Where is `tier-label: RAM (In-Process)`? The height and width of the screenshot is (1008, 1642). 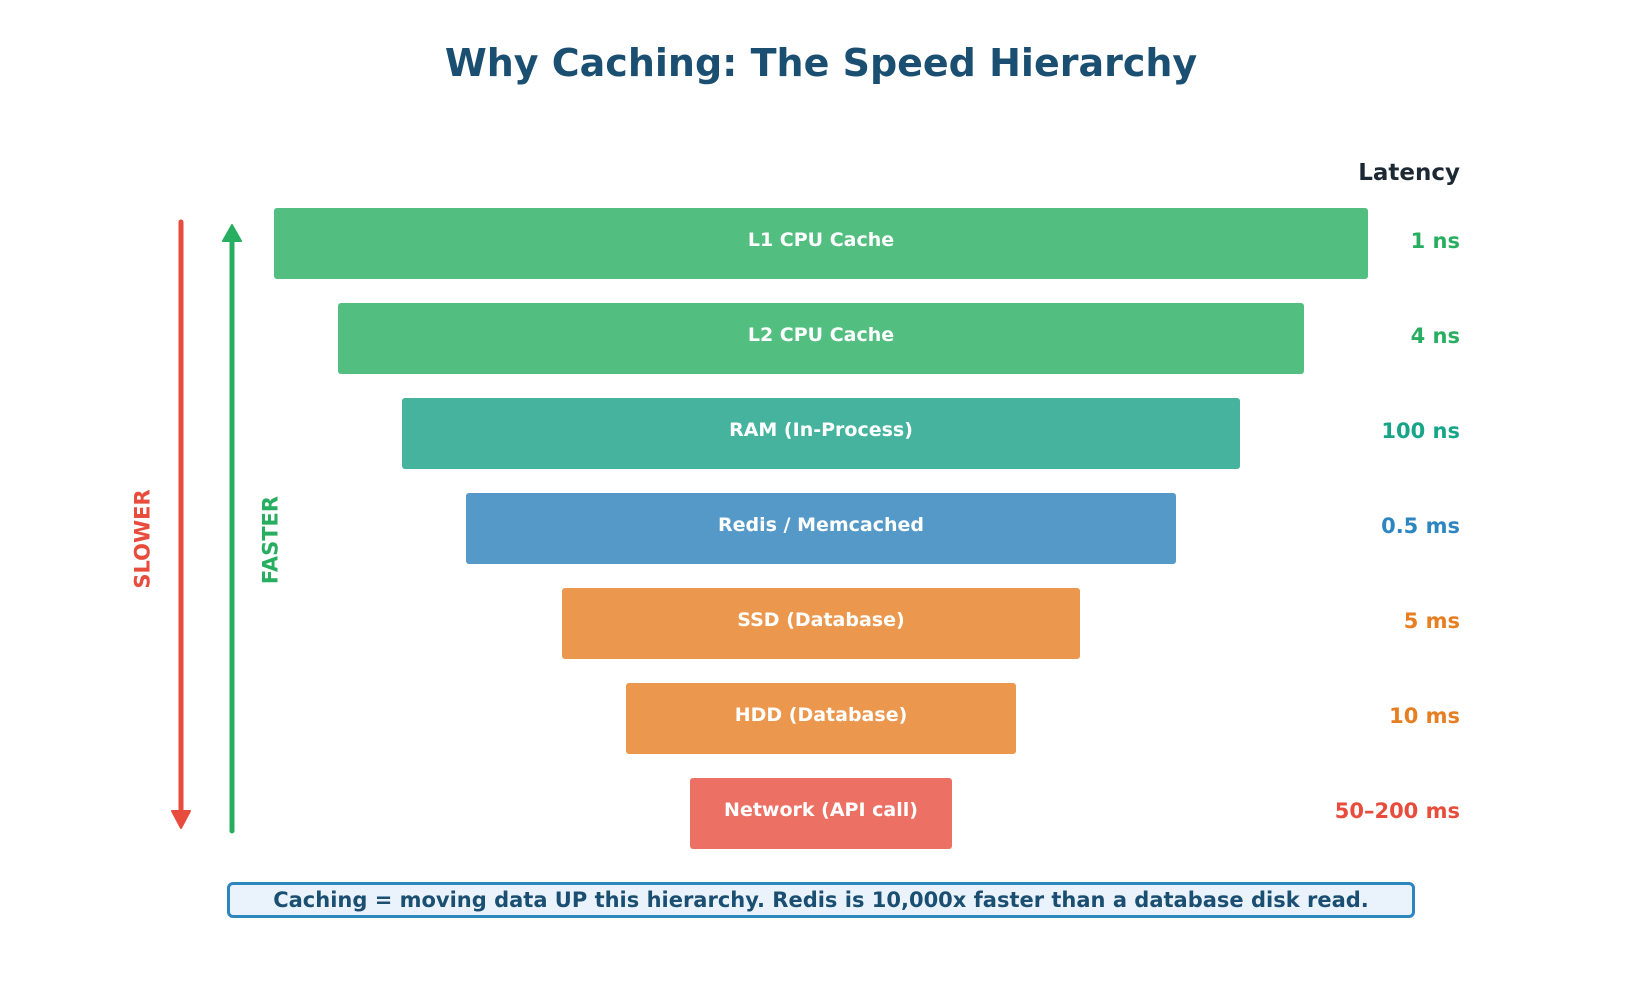 tier-label: RAM (In-Process) is located at coordinates (821, 429).